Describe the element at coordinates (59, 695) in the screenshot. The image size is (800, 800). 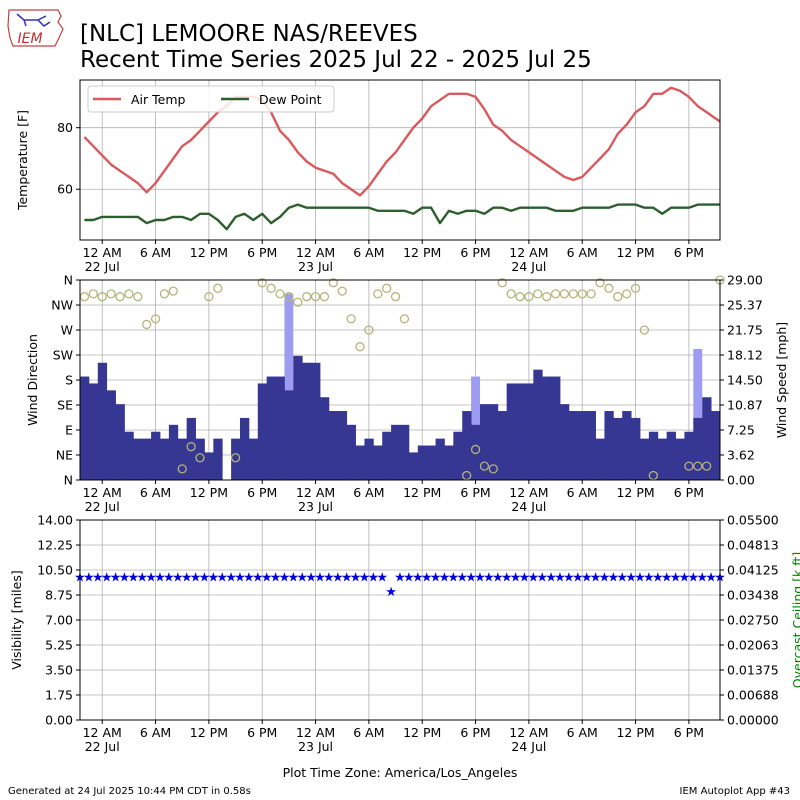
I see `y-tick-label: 1.75` at that location.